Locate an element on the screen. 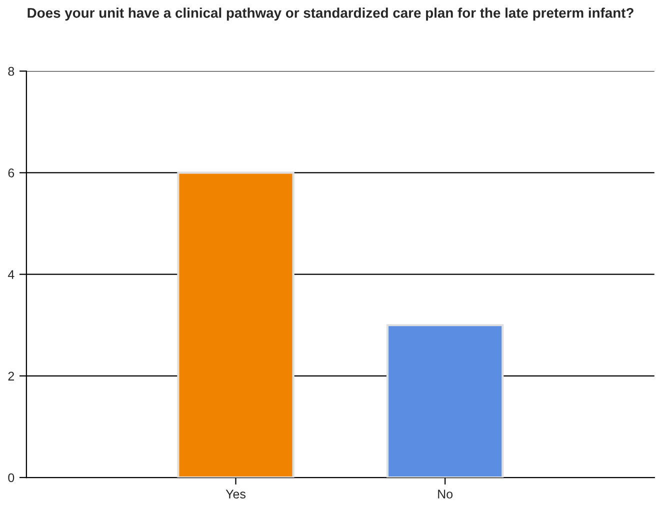  y-tick-label: 2 is located at coordinates (11, 376).